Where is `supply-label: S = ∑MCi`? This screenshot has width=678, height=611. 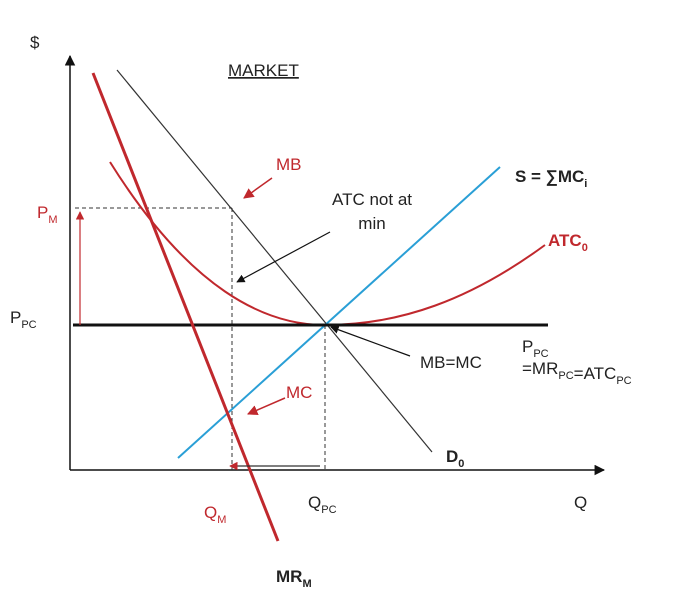
supply-label: S = ∑MCi is located at coordinates (551, 178).